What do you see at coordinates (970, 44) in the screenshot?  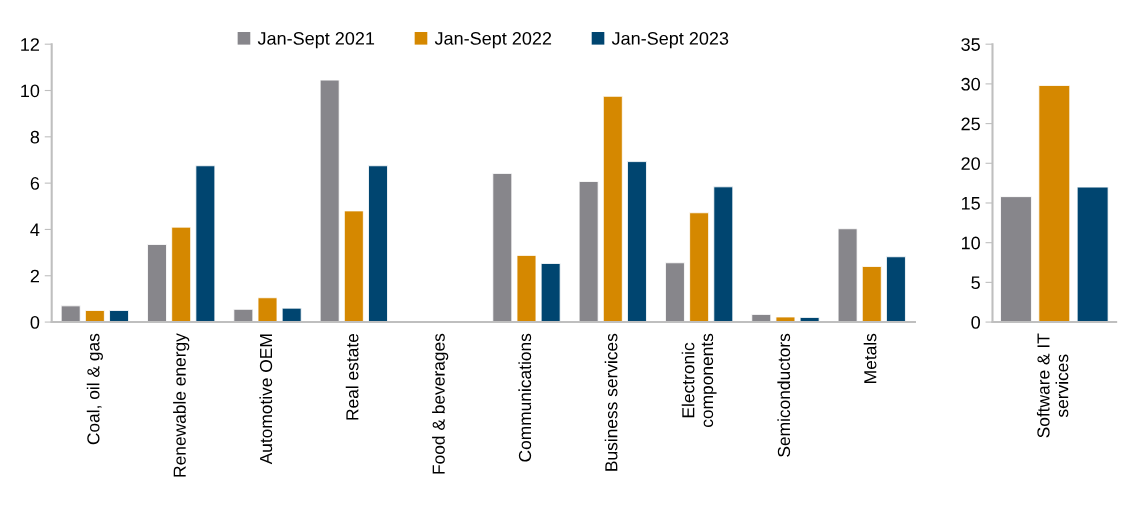 I see `y-tick-label: 35` at bounding box center [970, 44].